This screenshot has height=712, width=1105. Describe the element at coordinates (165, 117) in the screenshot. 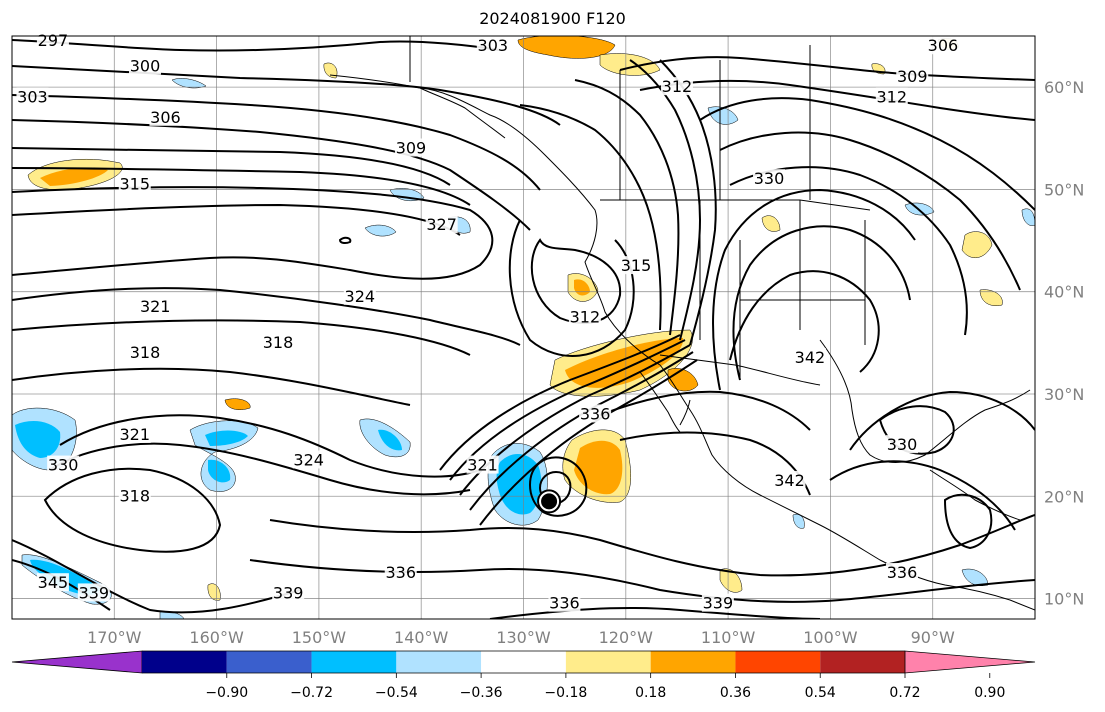

I see `contour-label: 306` at that location.